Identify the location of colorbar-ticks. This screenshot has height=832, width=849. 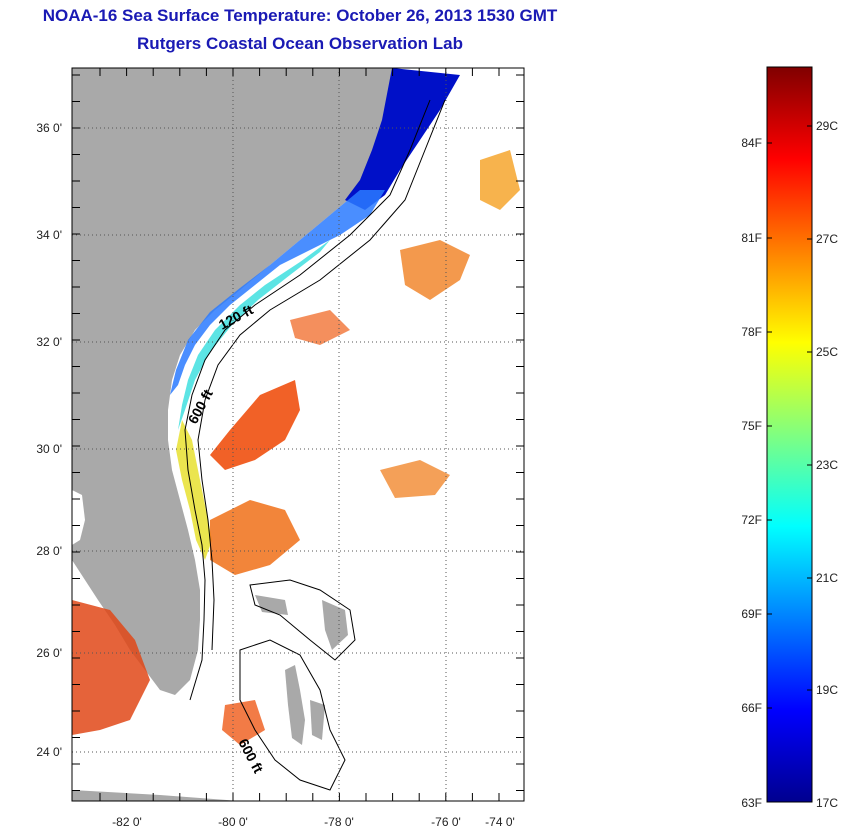
(789, 417).